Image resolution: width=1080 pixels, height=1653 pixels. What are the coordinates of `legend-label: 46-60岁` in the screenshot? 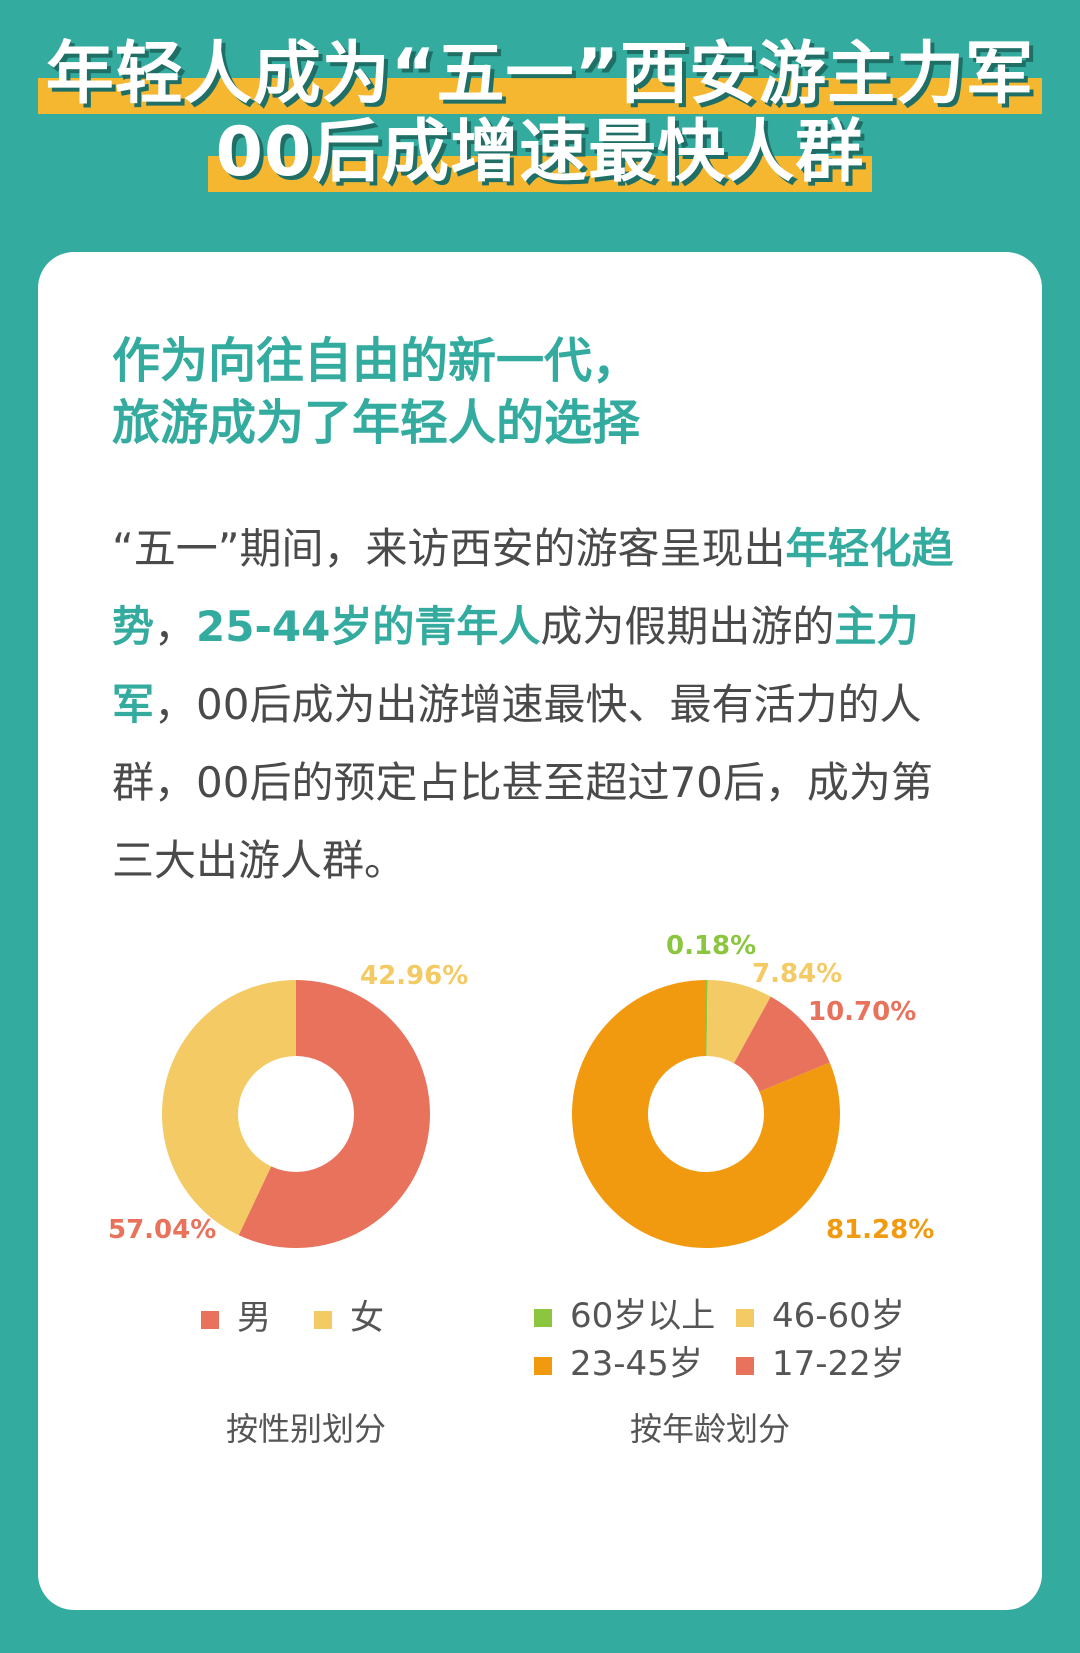 It's located at (838, 1316).